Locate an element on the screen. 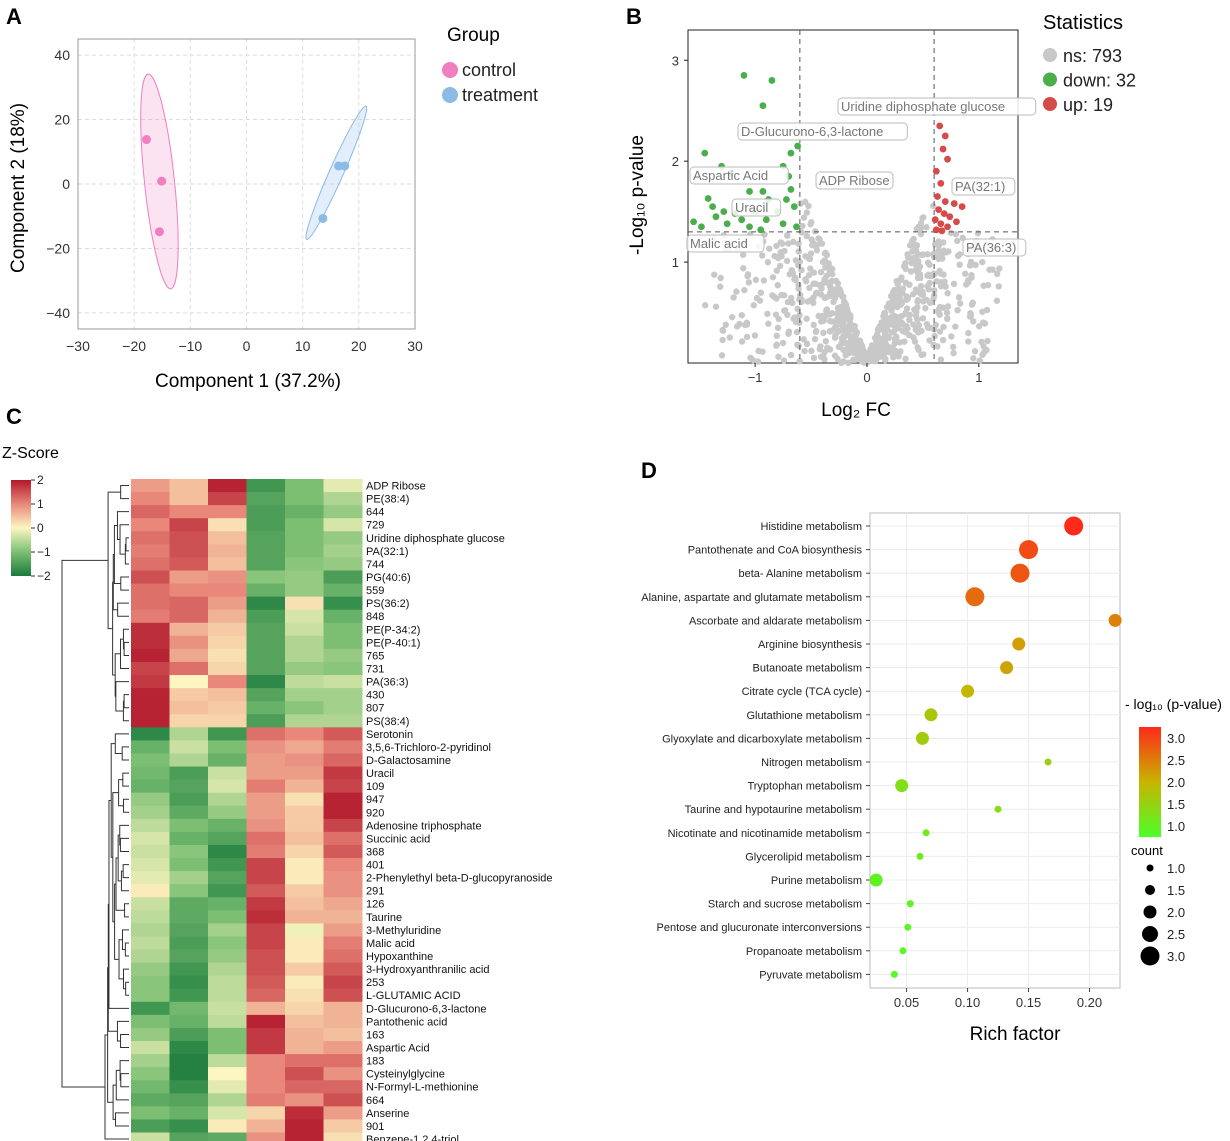  volcano-up-points is located at coordinates (948, 178).